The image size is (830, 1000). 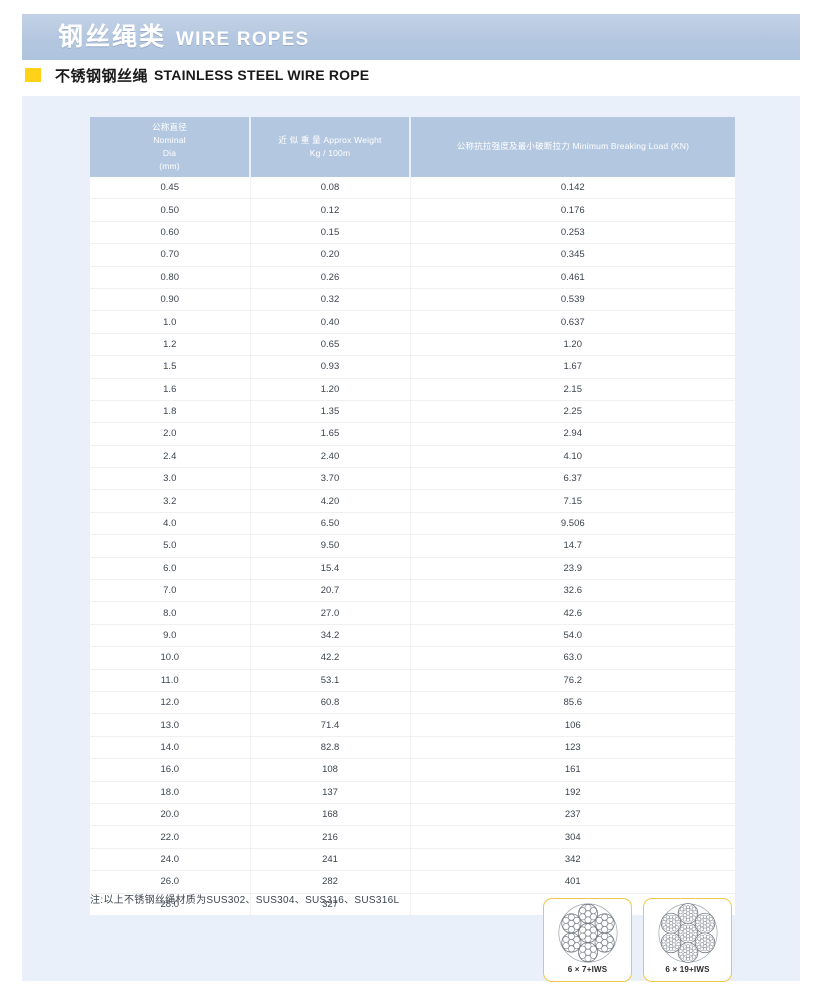 I want to click on table-cell-nominal_dia: 1.0, so click(x=170, y=322).